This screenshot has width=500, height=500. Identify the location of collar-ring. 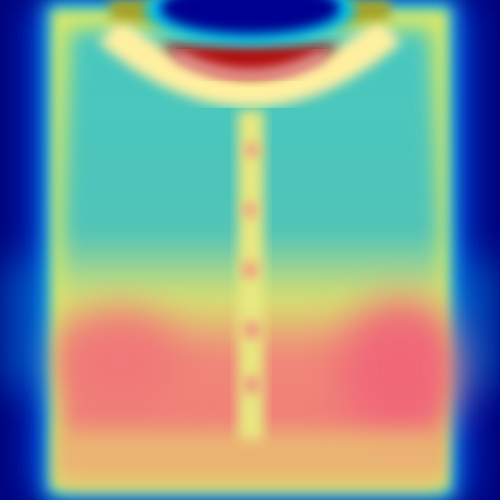
(250, 62).